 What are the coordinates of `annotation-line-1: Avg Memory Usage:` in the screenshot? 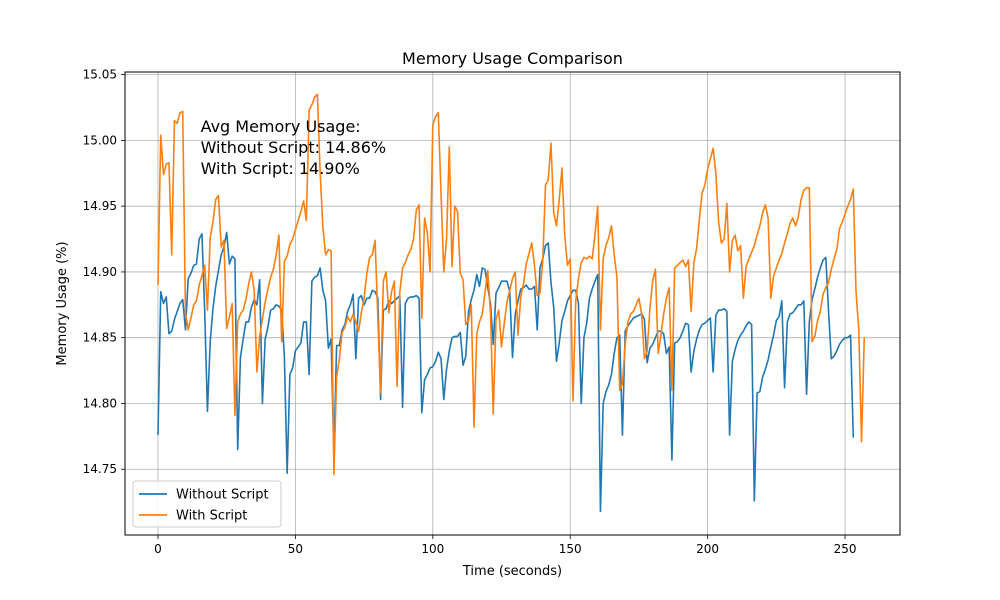 It's located at (281, 126).